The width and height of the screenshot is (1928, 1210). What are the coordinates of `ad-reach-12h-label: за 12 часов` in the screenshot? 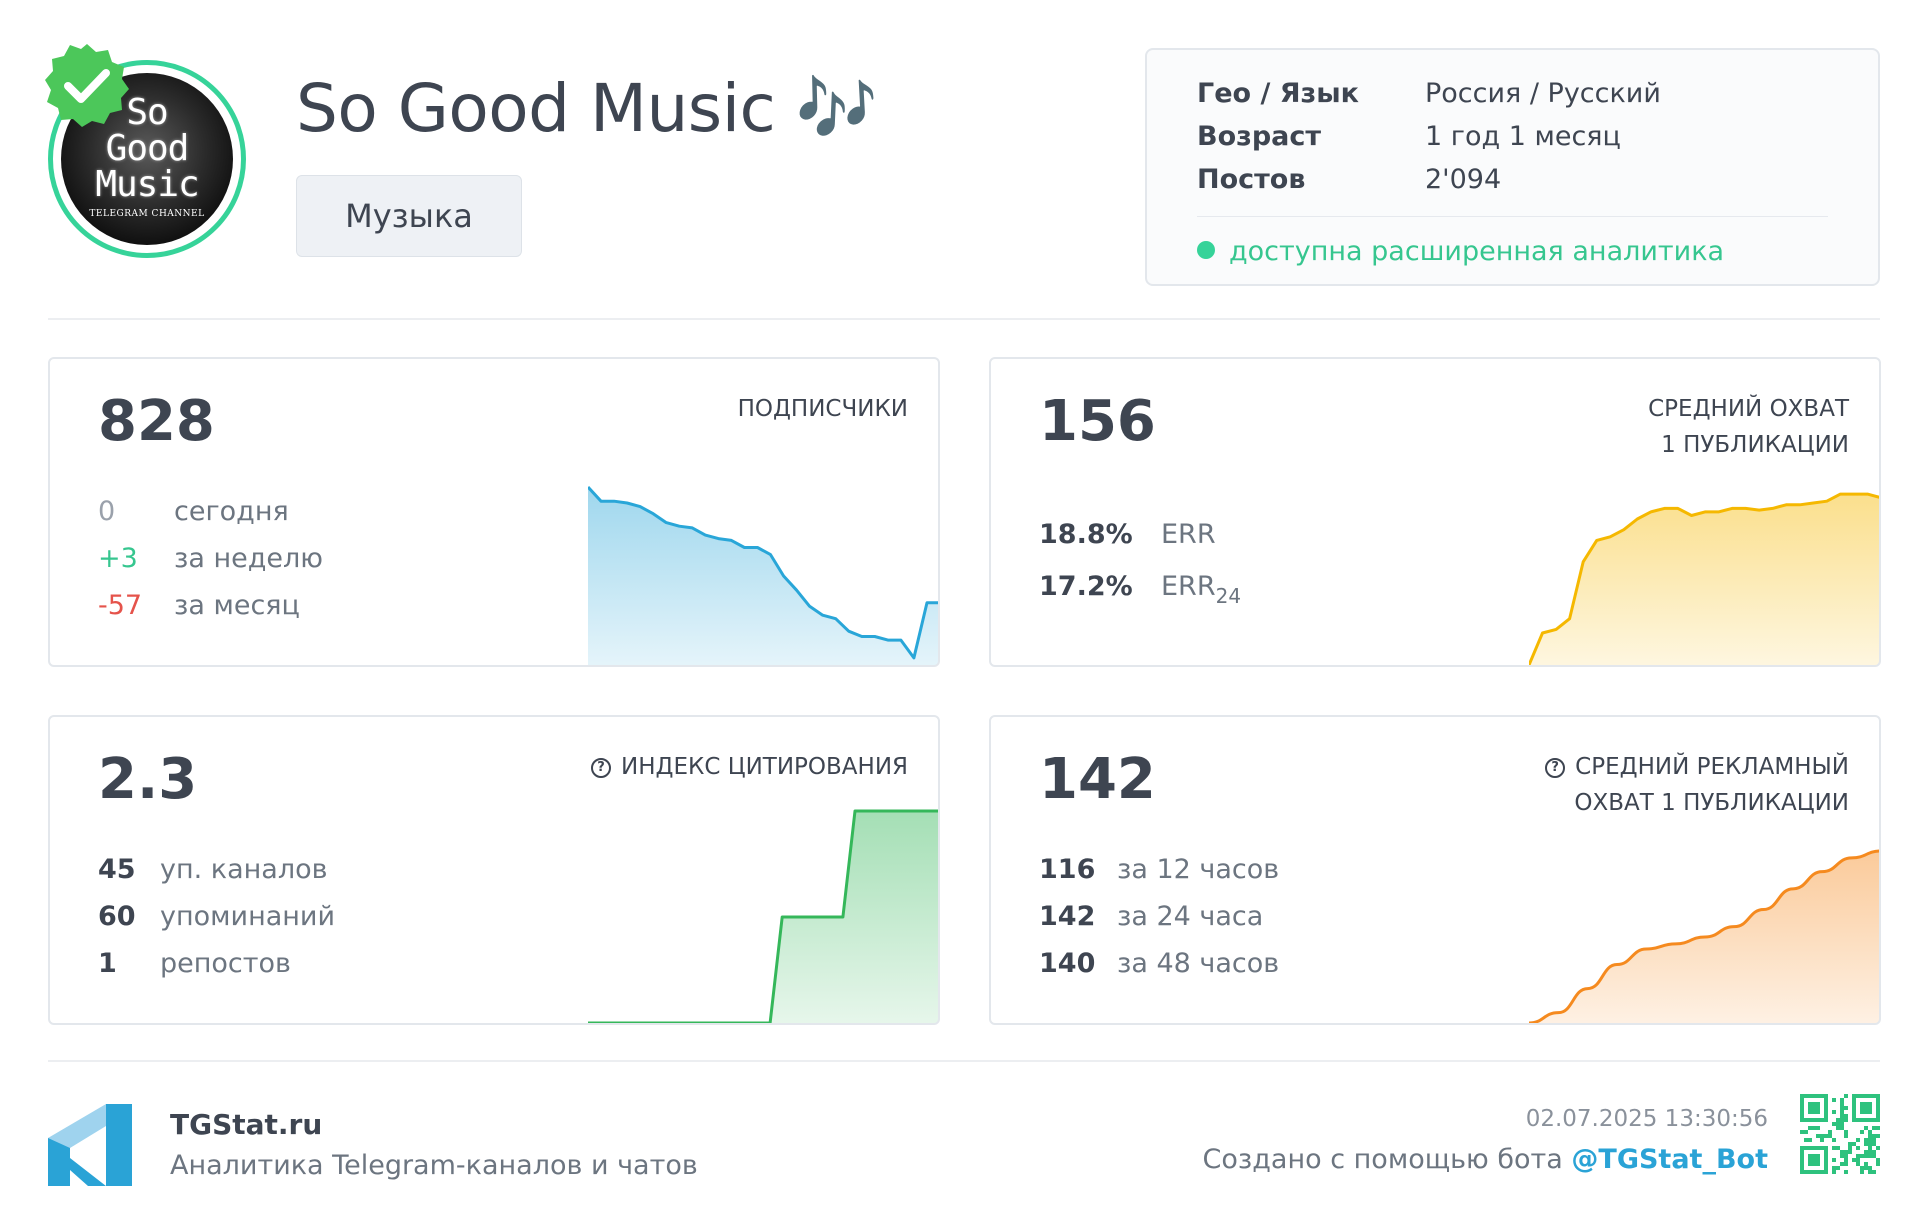 It's located at (1198, 869).